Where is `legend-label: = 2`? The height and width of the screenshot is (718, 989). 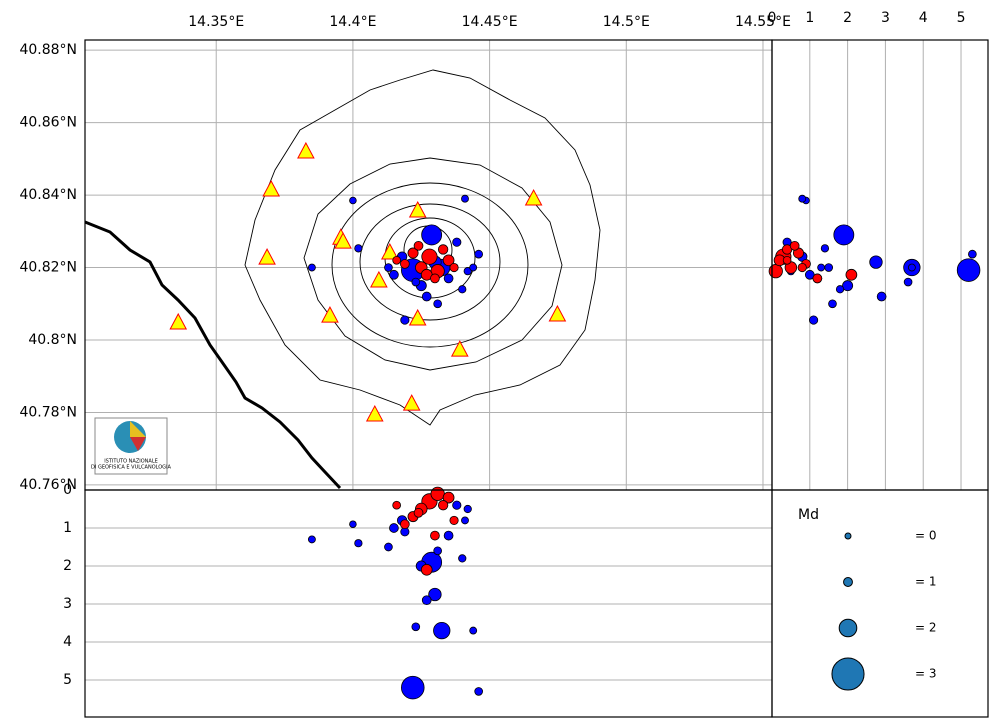
legend-label: = 2 is located at coordinates (926, 628).